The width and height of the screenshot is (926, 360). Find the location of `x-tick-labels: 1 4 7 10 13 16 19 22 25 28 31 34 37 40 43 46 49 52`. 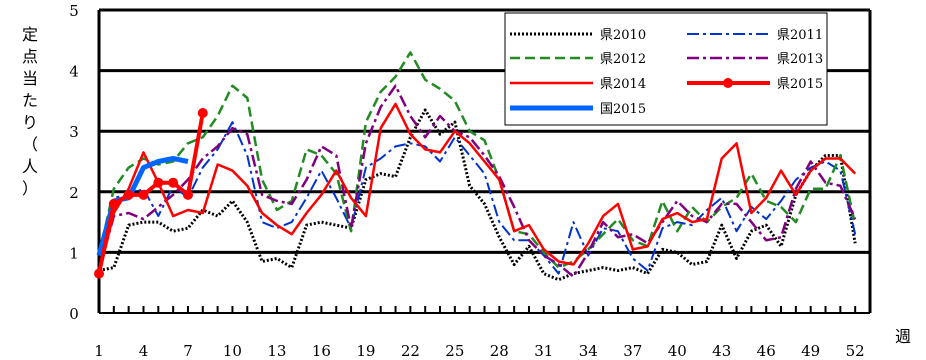

x-tick-labels: 1 4 7 10 13 16 19 22 25 28 31 34 37 40 43 46 49 52 is located at coordinates (479, 351).